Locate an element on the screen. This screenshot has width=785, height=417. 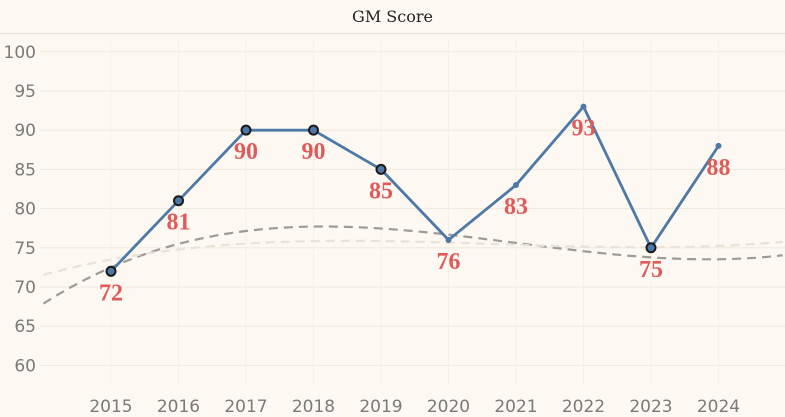
data-label: 88 is located at coordinates (719, 168).